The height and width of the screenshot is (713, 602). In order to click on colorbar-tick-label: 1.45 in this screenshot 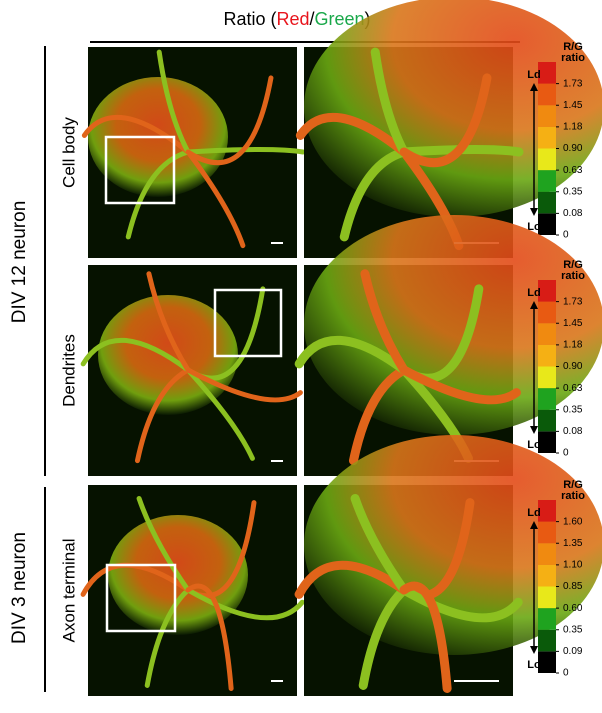, I will do `click(573, 105)`.